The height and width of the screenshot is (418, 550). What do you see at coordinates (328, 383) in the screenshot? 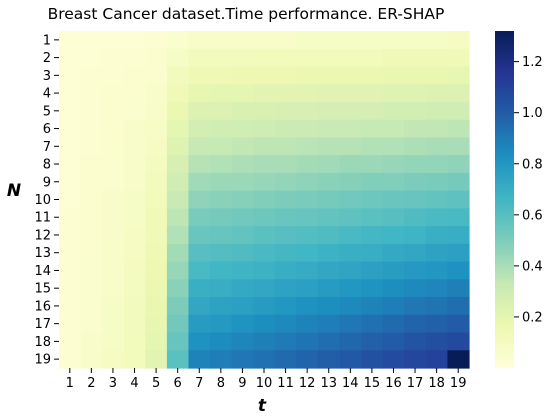
I see `x-tick-label: 13` at bounding box center [328, 383].